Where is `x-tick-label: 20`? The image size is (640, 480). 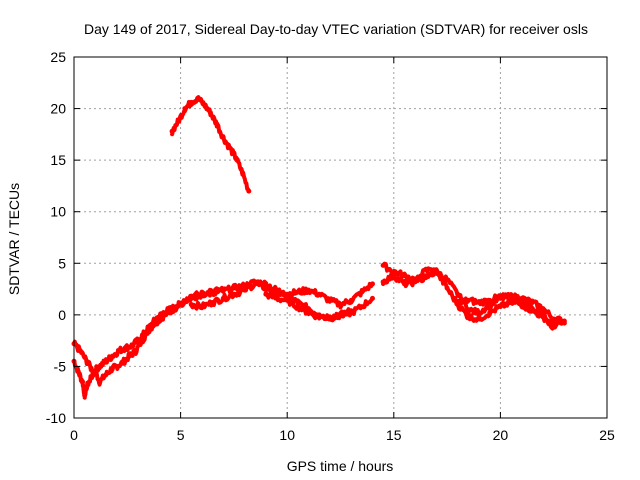 x-tick-label: 20 is located at coordinates (501, 435).